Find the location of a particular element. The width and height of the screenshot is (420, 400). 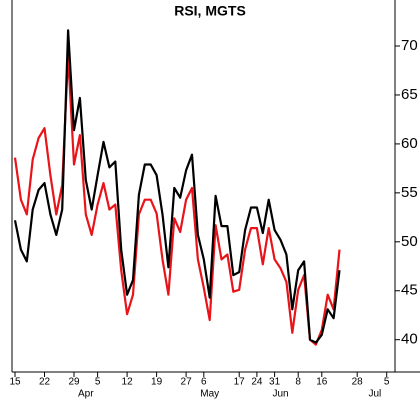

x-tick-label: 22 is located at coordinates (45, 382).